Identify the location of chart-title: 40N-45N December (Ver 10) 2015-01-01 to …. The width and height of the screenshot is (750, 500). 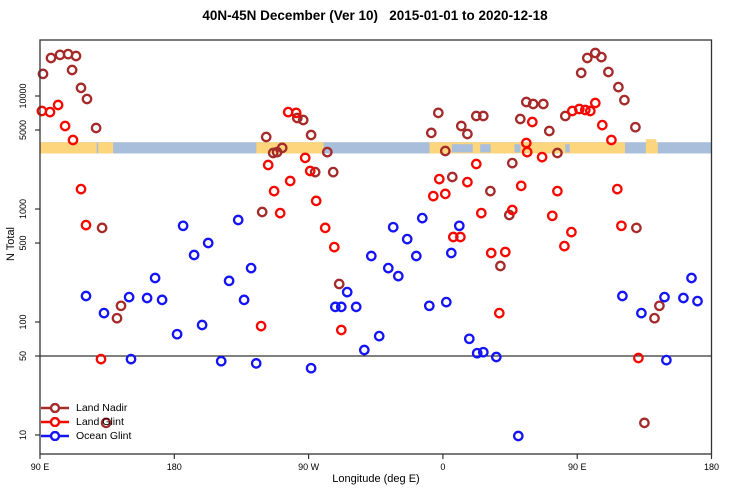
(375, 15).